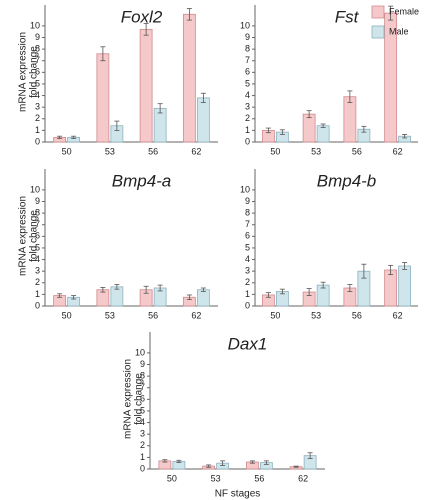 The height and width of the screenshot is (500, 448). What do you see at coordinates (347, 16) in the screenshot?
I see `title: Fst` at bounding box center [347, 16].